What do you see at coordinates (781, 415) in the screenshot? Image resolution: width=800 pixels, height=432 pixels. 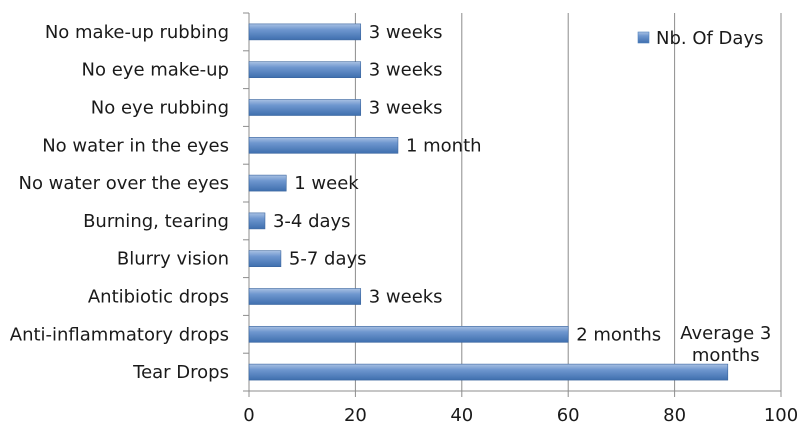 I see `x-tick-label-5: 100` at bounding box center [781, 415].